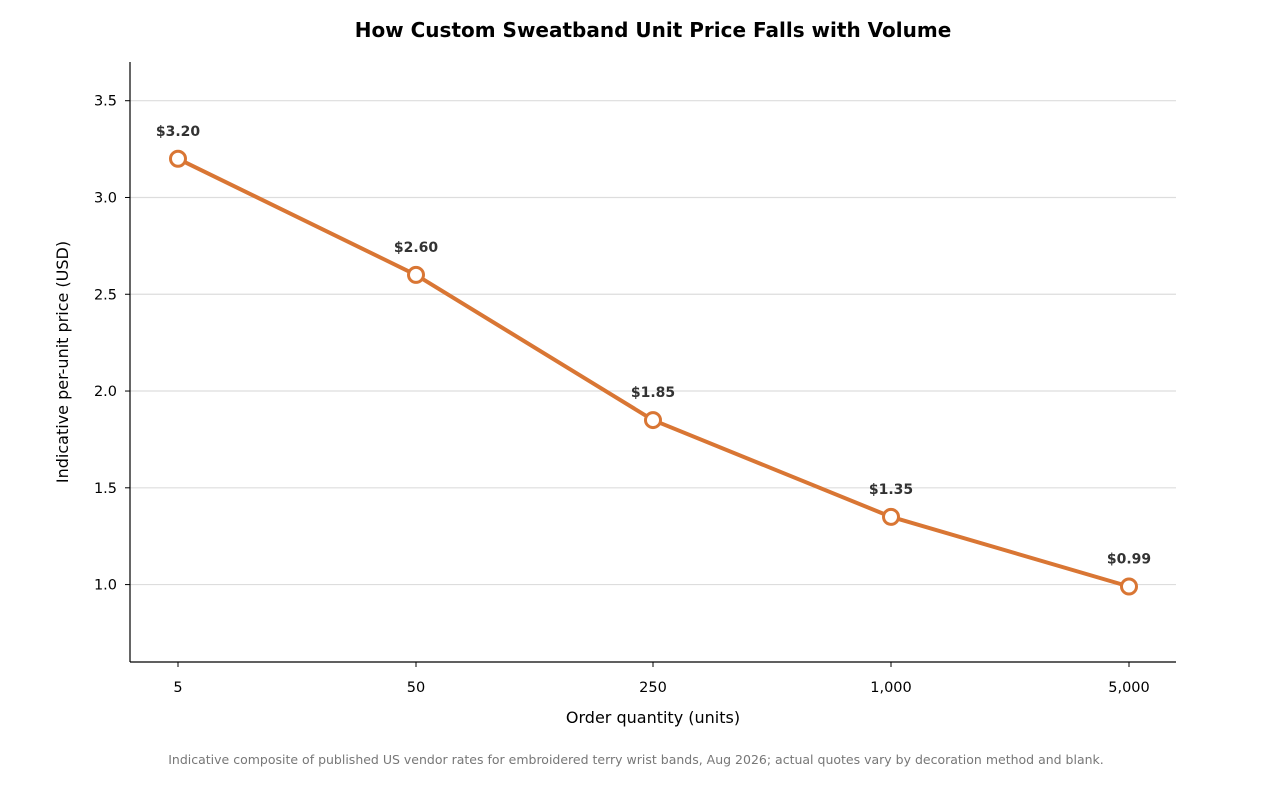 The width and height of the screenshot is (1272, 787). What do you see at coordinates (105, 392) in the screenshot?
I see `y-tick-label: 2.0` at bounding box center [105, 392].